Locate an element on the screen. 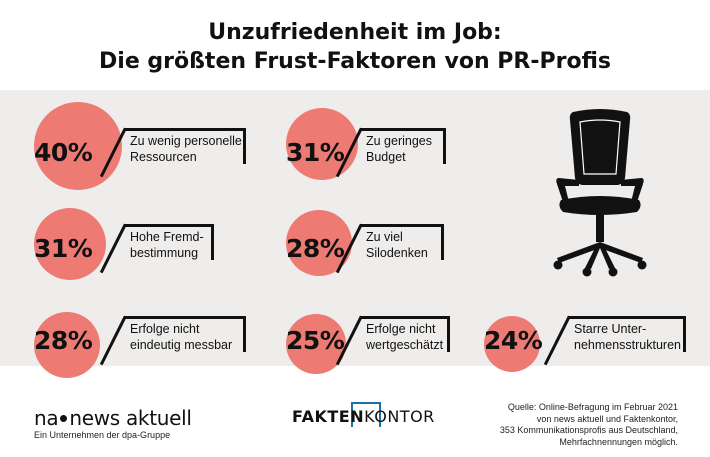 Image resolution: width=710 pixels, height=457 pixels. category-label-line: Budget is located at coordinates (386, 157).